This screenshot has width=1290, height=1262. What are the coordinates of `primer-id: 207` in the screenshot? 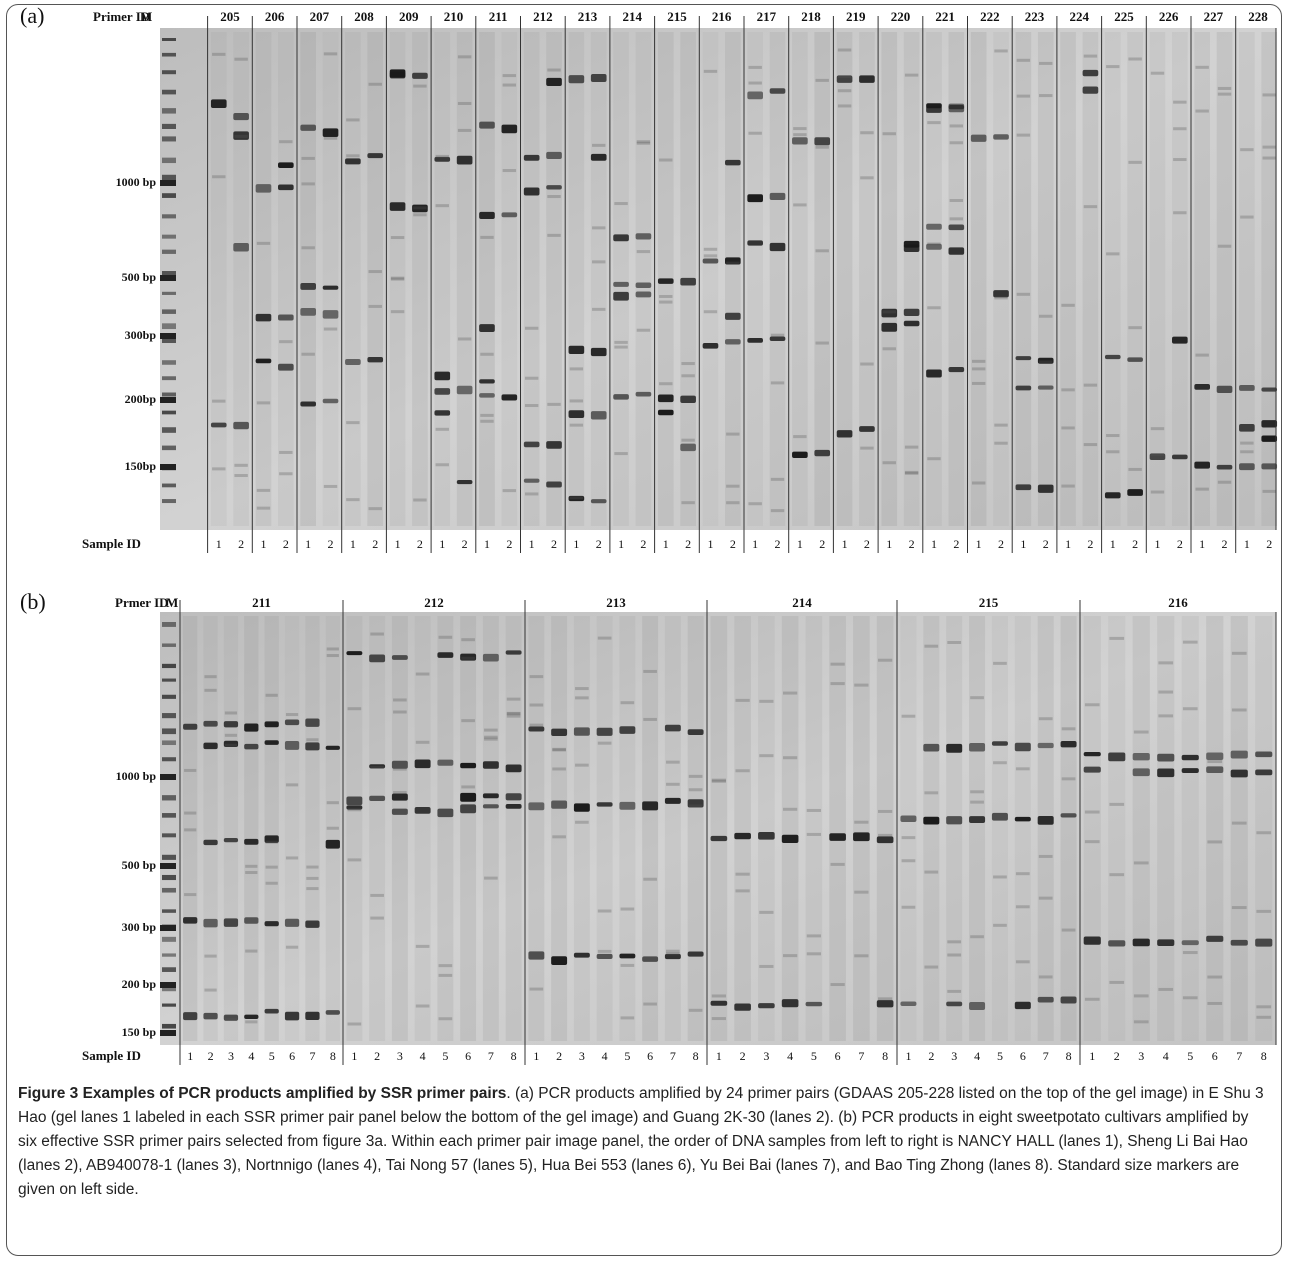 It's located at (320, 16).